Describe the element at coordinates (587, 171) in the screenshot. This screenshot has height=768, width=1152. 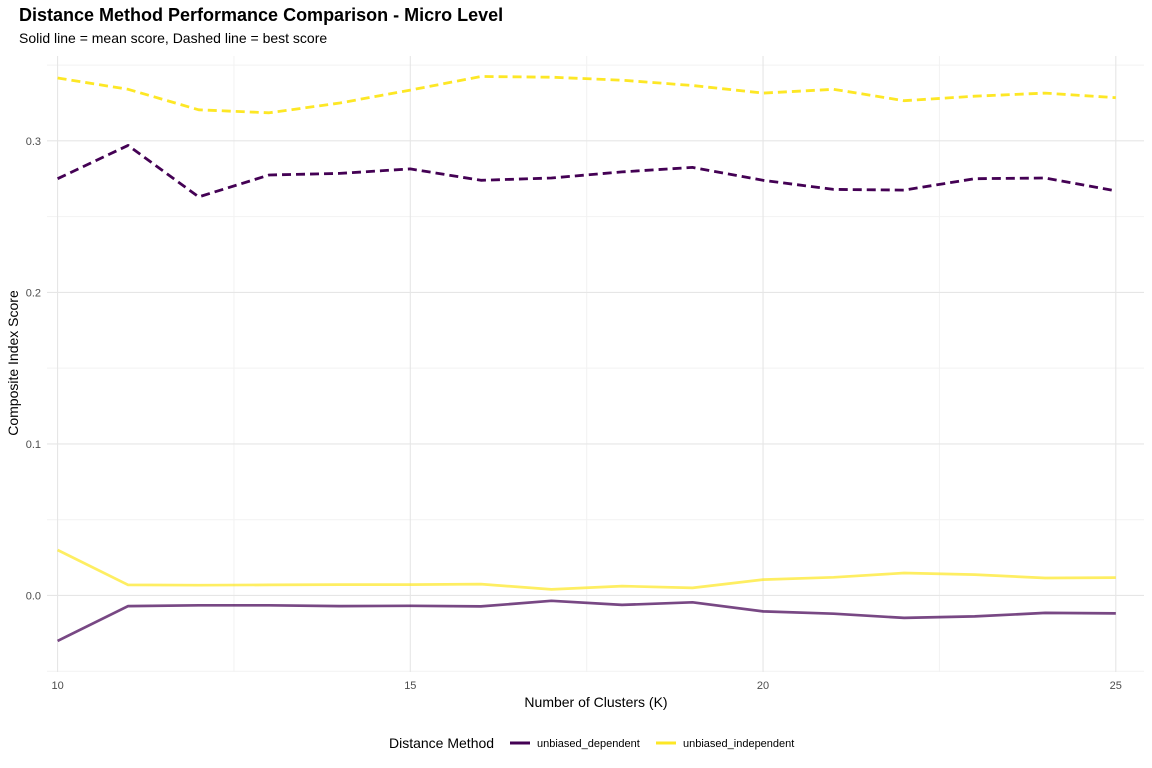
I see `series-line-unbiased-dependent-best` at that location.